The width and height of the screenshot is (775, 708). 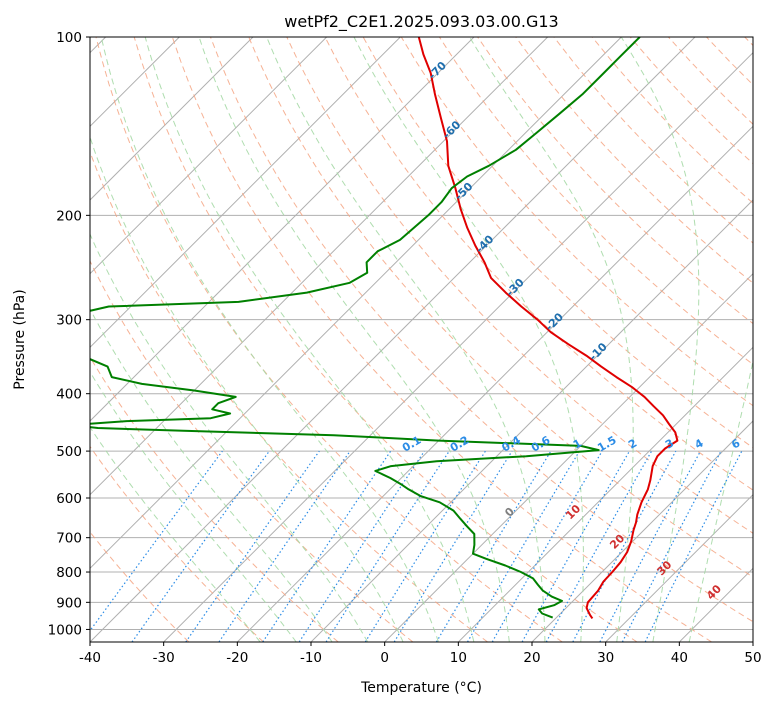 What do you see at coordinates (69, 321) in the screenshot?
I see `y-tick-label: 300` at bounding box center [69, 321].